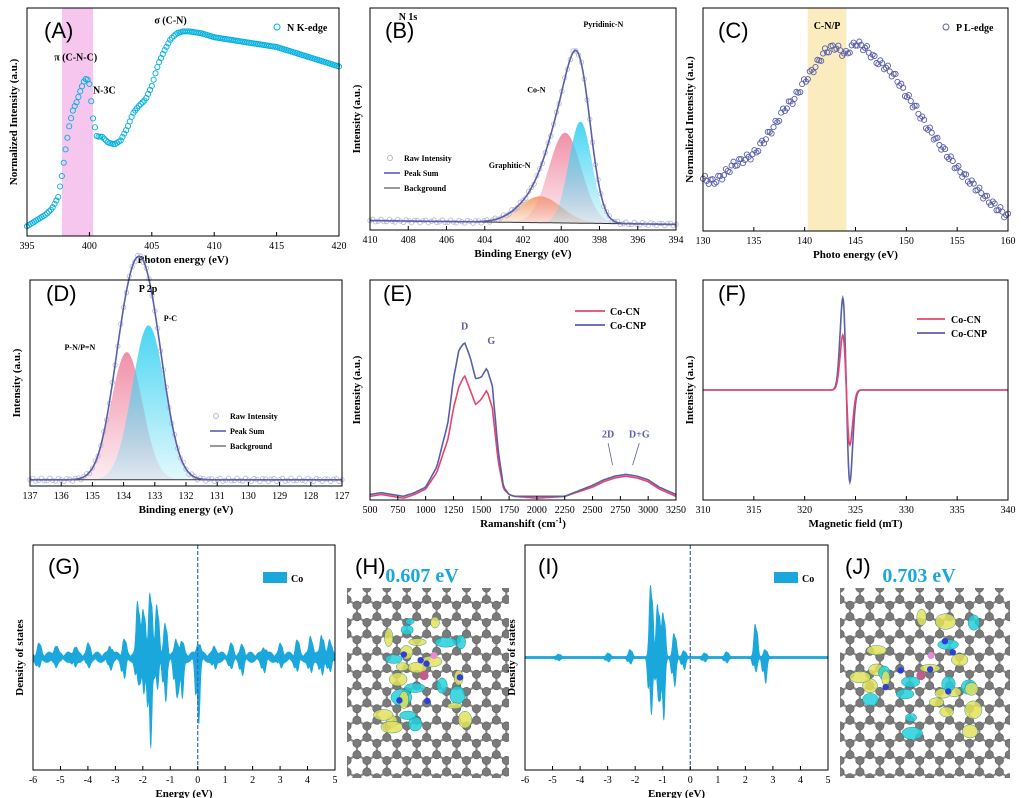 Image resolution: width=1030 pixels, height=798 pixels. What do you see at coordinates (60, 780) in the screenshot?
I see `x-tick-label: -5` at bounding box center [60, 780].